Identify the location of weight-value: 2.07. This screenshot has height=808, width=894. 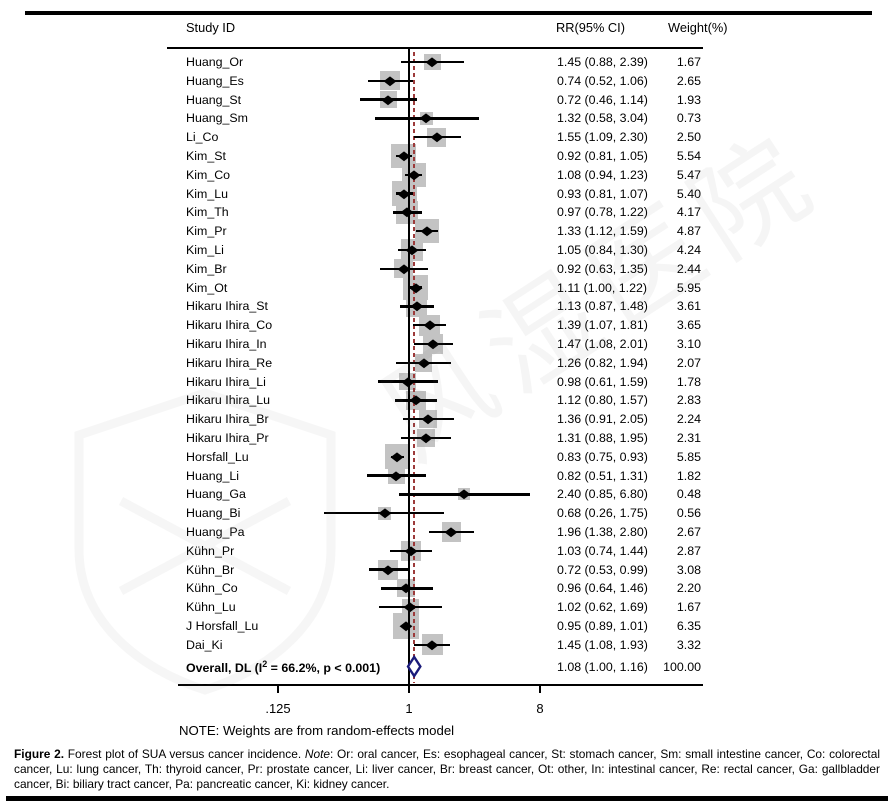
(688, 362).